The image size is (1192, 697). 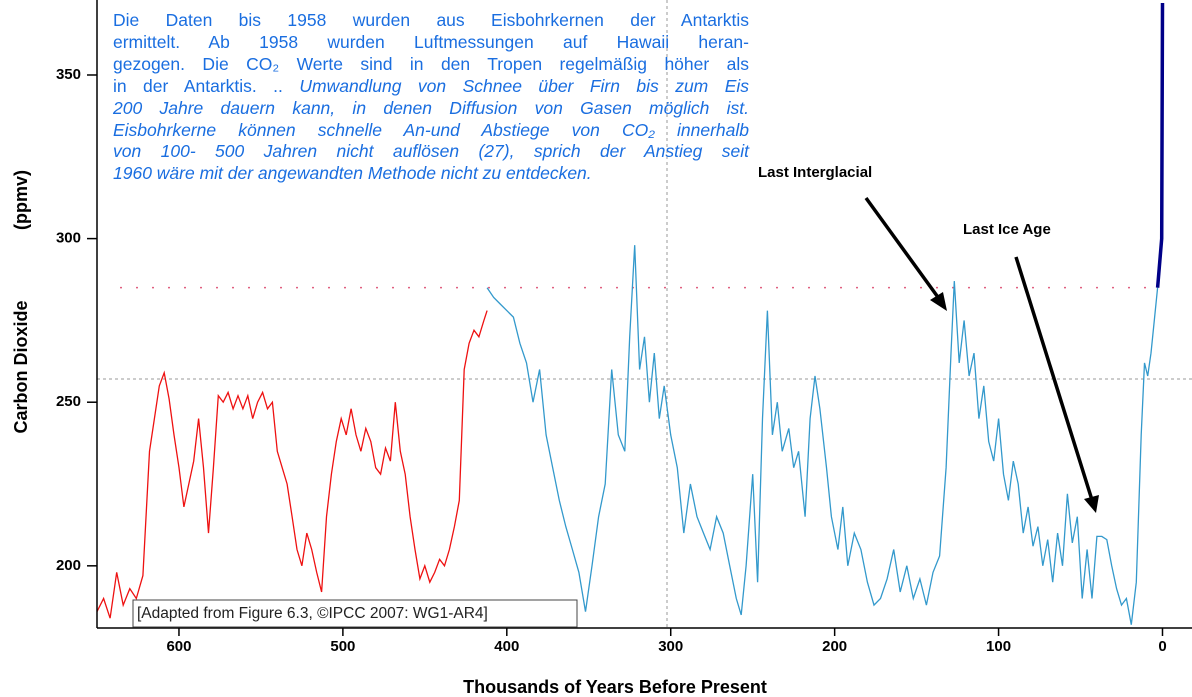 I want to click on y-axis-unit: (ppmv), so click(x=21, y=200).